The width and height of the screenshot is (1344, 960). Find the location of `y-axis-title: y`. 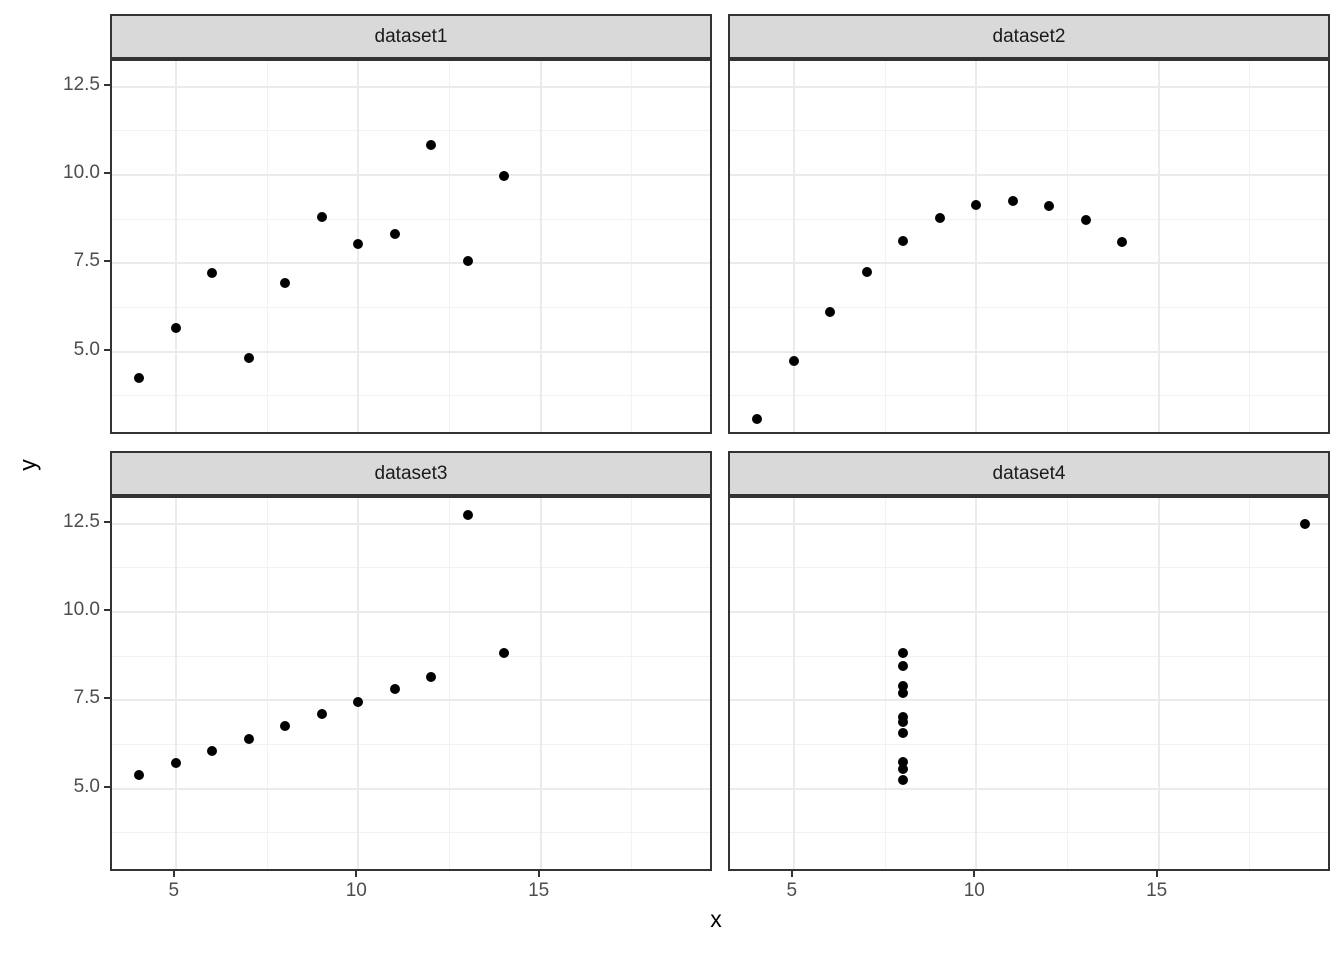

y-axis-title: y is located at coordinates (27, 465).